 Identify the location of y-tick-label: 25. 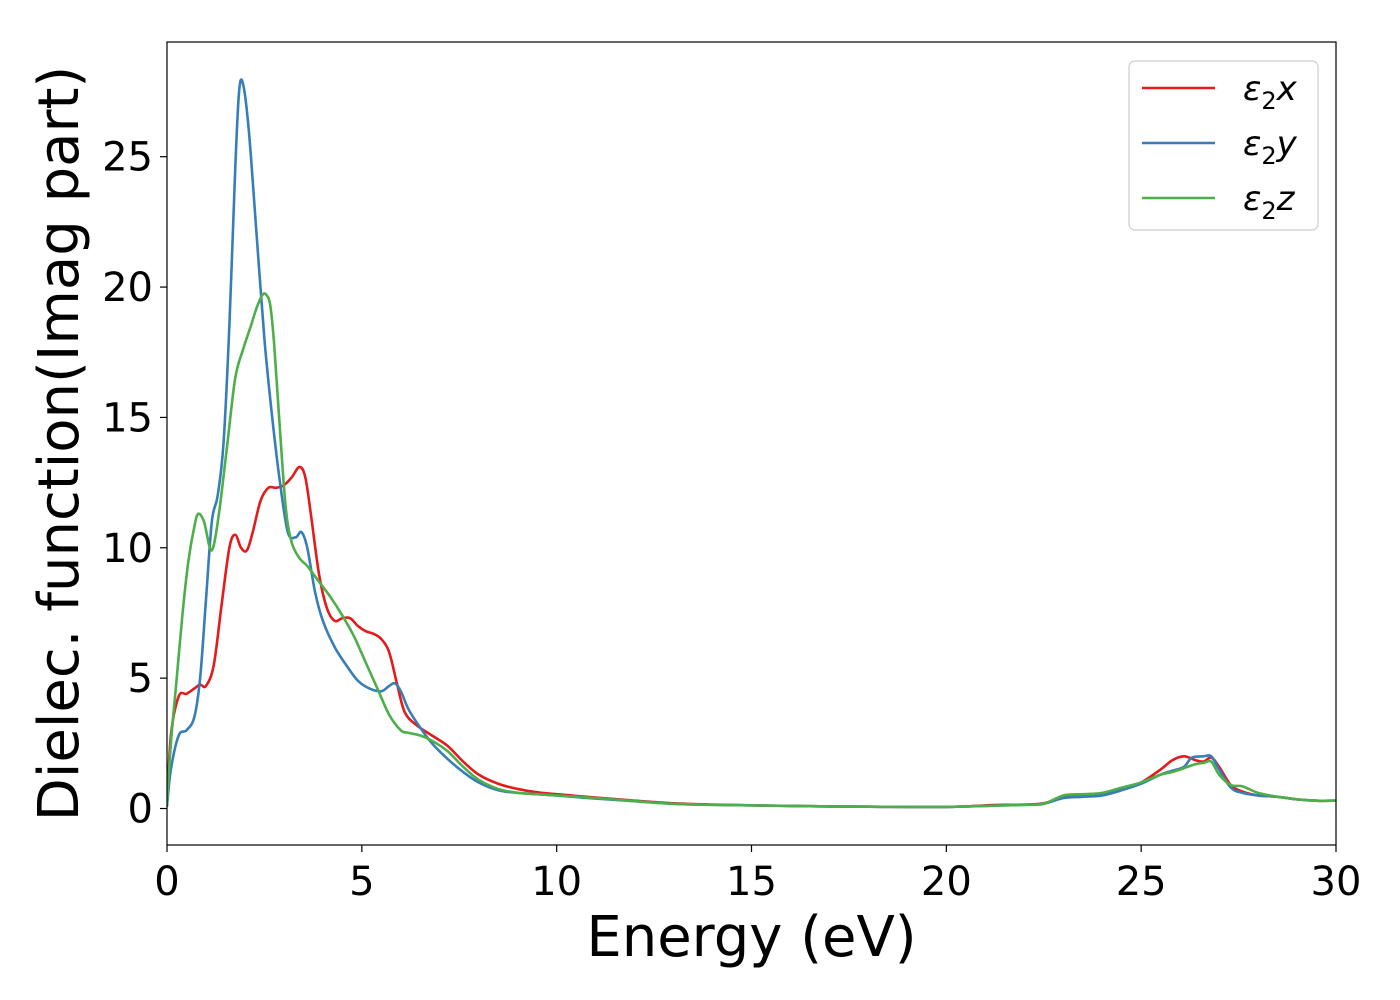
(127, 158).